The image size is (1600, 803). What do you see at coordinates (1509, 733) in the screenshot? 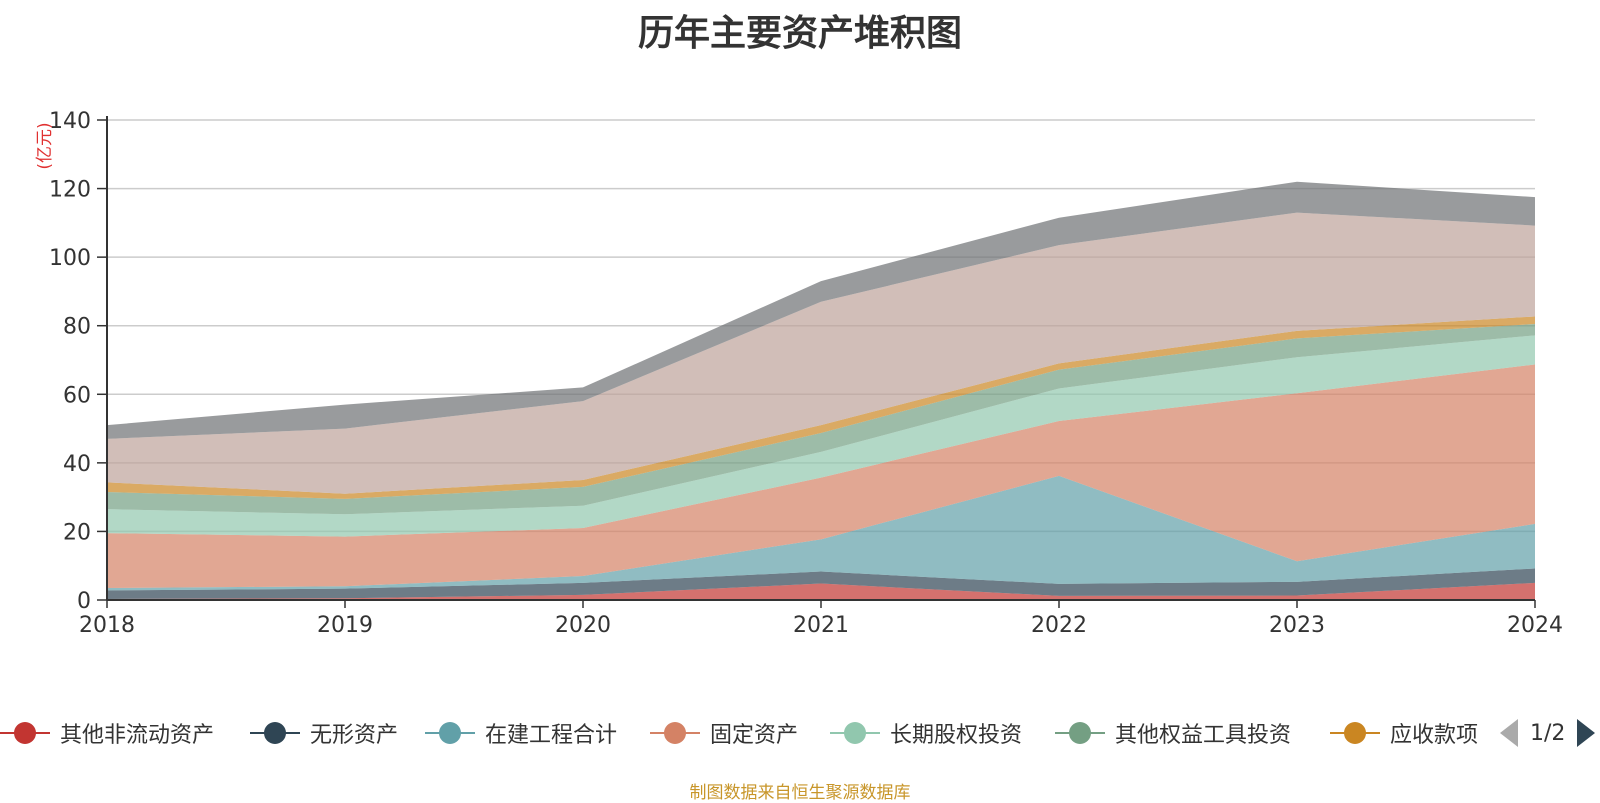
I see `legend-prev-page-icon` at bounding box center [1509, 733].